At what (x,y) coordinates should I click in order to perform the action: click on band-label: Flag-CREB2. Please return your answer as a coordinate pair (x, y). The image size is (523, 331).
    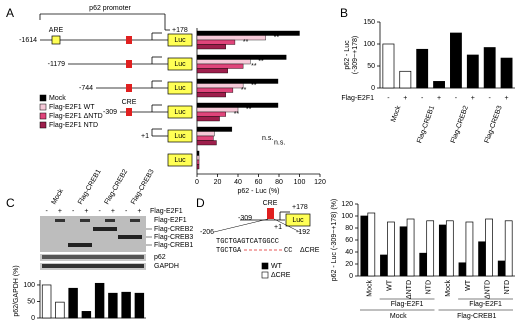
    Looking at the image, I should click on (173, 229).